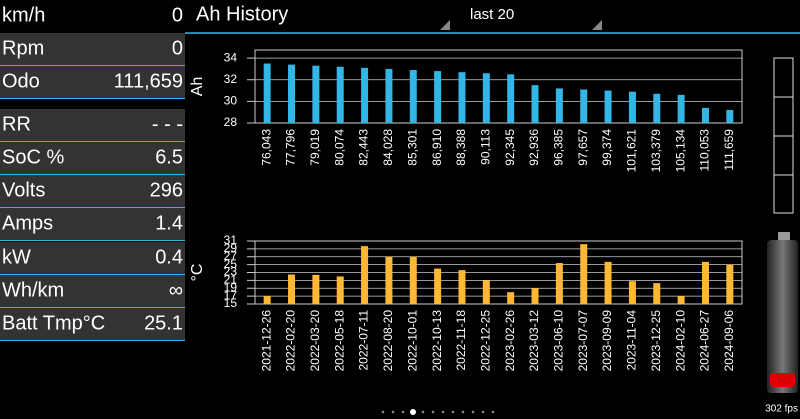  What do you see at coordinates (231, 240) in the screenshot?
I see `y-tick-label: 31` at bounding box center [231, 240].